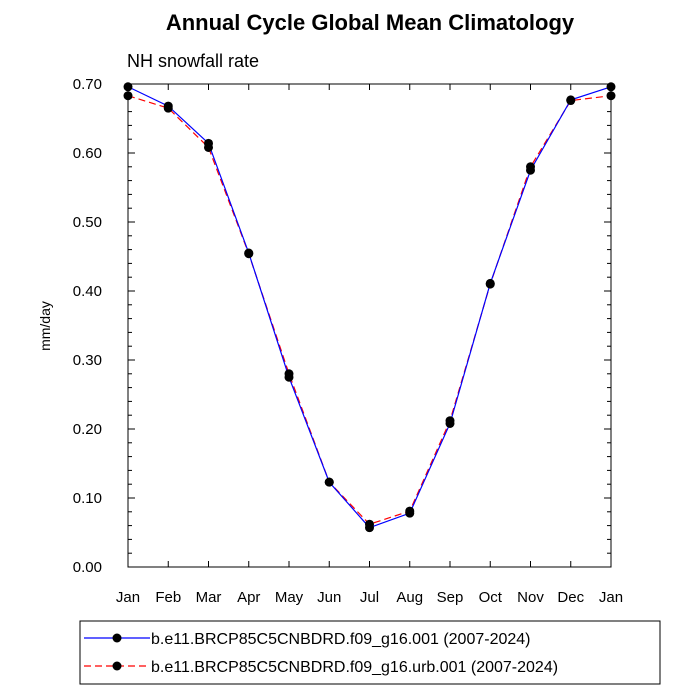 The image size is (700, 700). Describe the element at coordinates (530, 597) in the screenshot. I see `x-tick-label: Nov` at that location.